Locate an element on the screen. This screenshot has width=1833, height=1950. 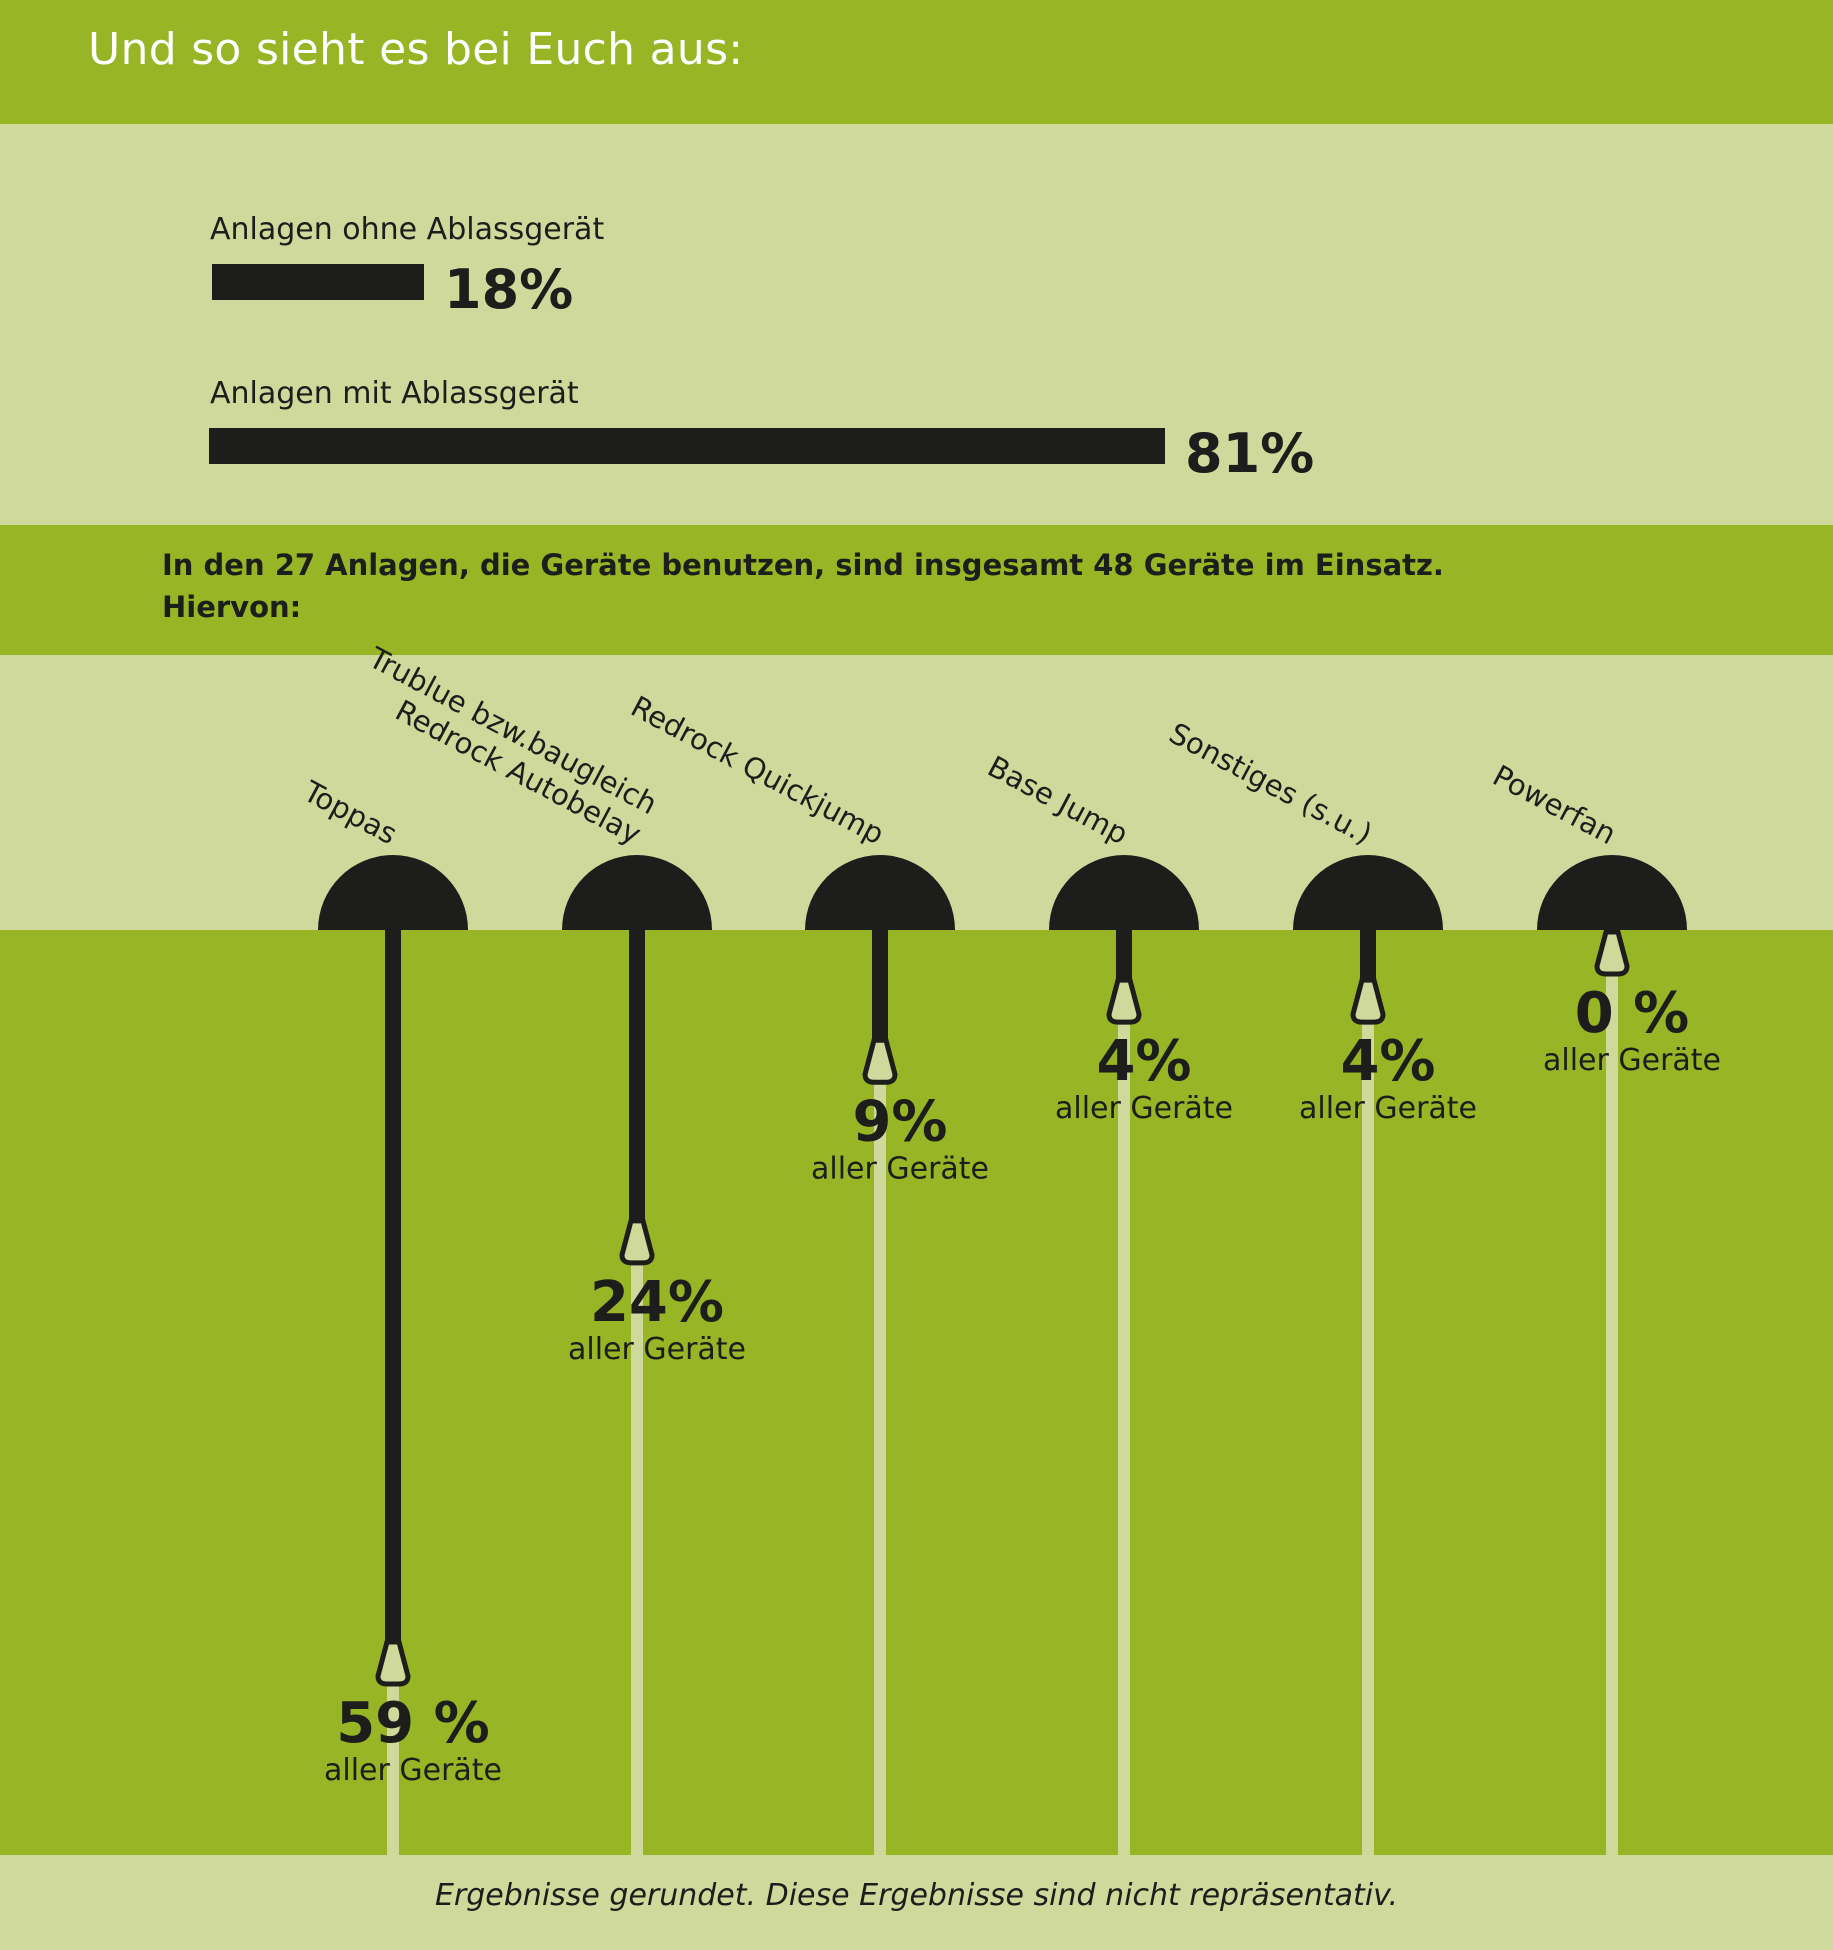
page-title: Und so sieht es bei Euch aus: is located at coordinates (416, 49).